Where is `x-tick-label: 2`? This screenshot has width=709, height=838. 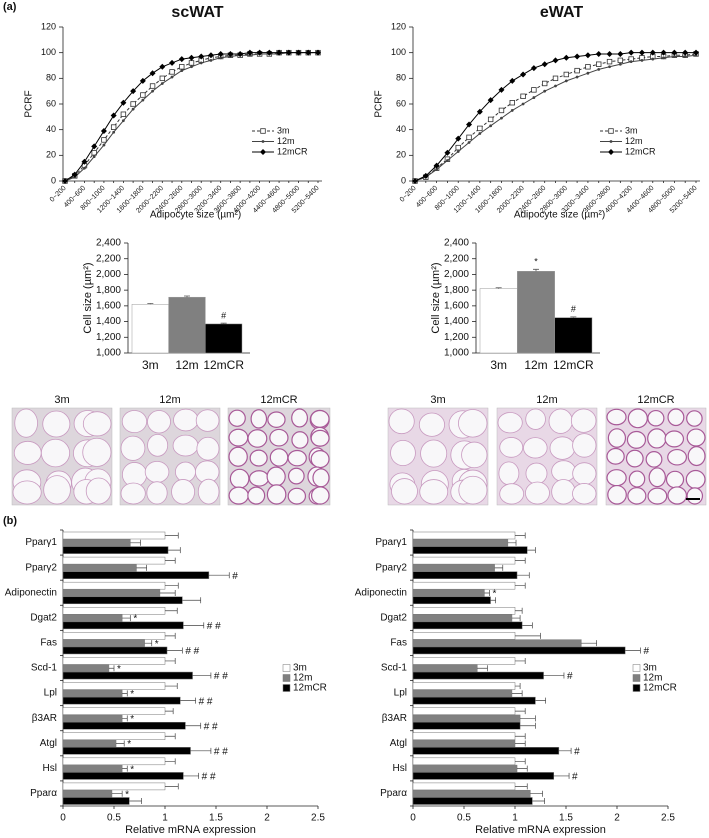
x-tick-label: 2 is located at coordinates (267, 818).